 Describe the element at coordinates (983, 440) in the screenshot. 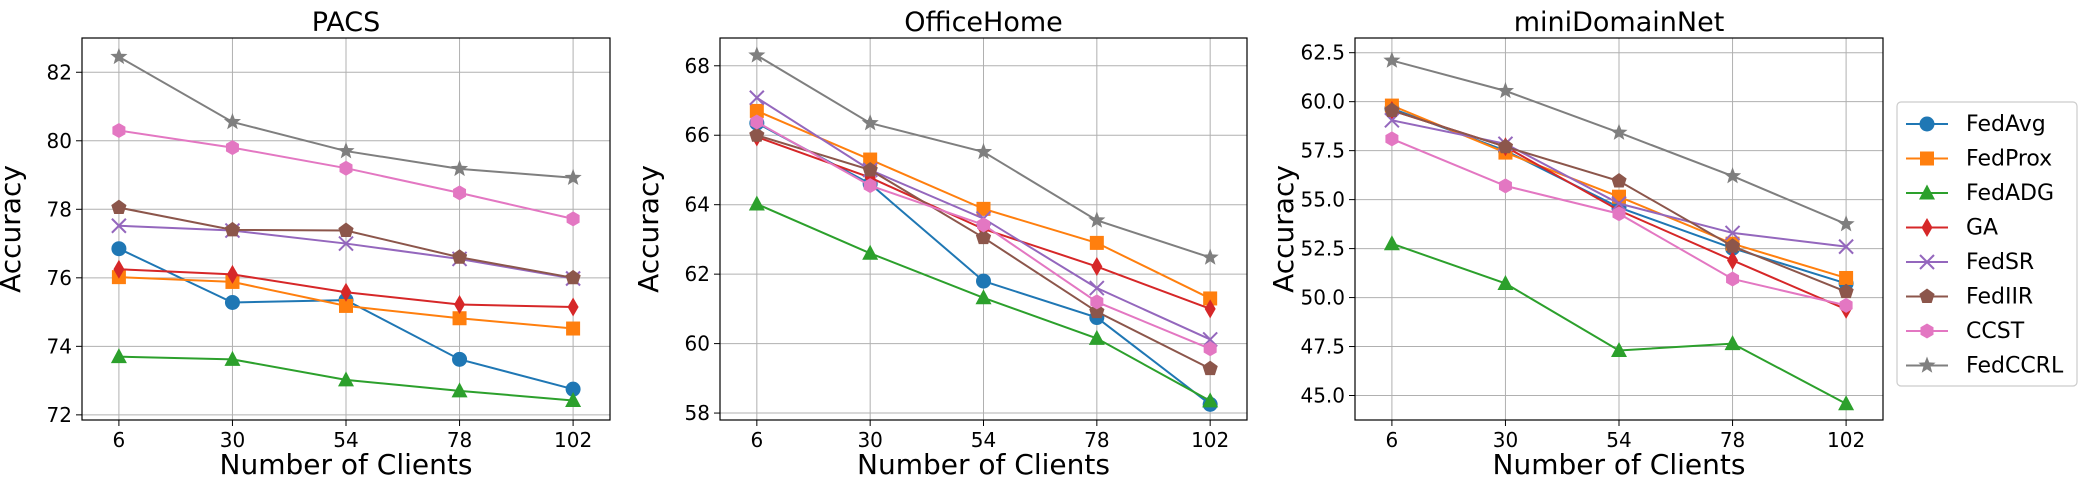

I see `x-tick-label: 54` at that location.